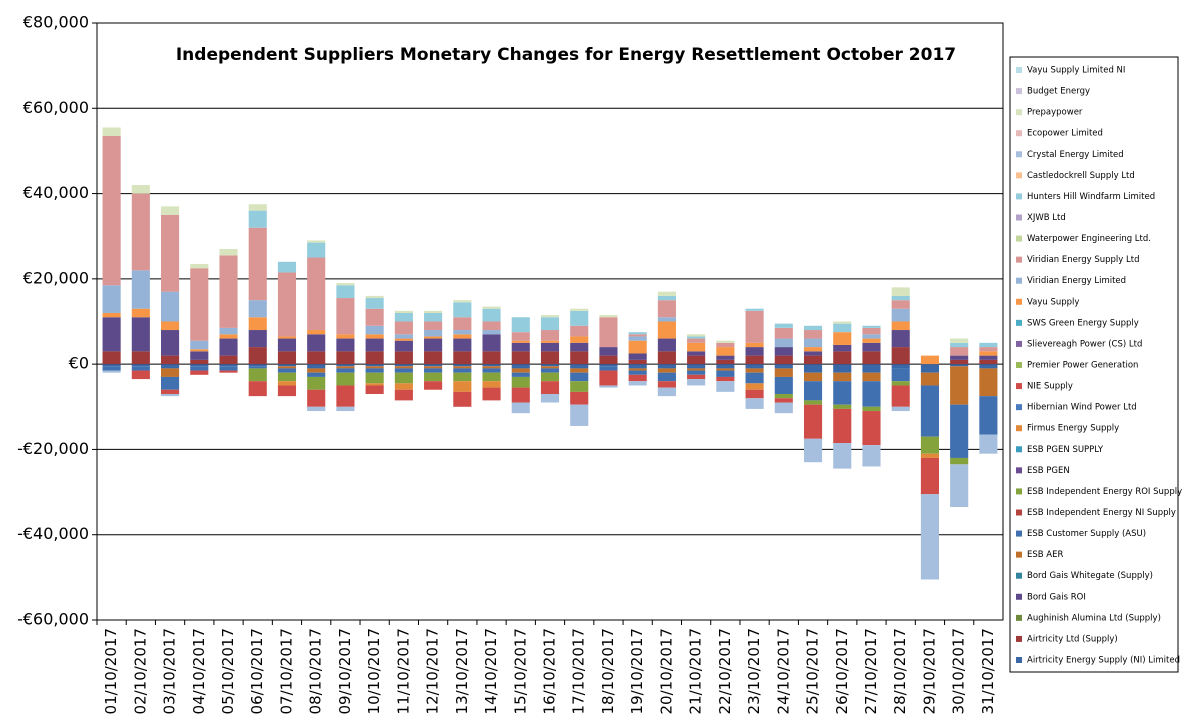 The image size is (1184, 724). Describe the element at coordinates (1075, 155) in the screenshot. I see `legend-label: Crystal Energy Limited` at that location.